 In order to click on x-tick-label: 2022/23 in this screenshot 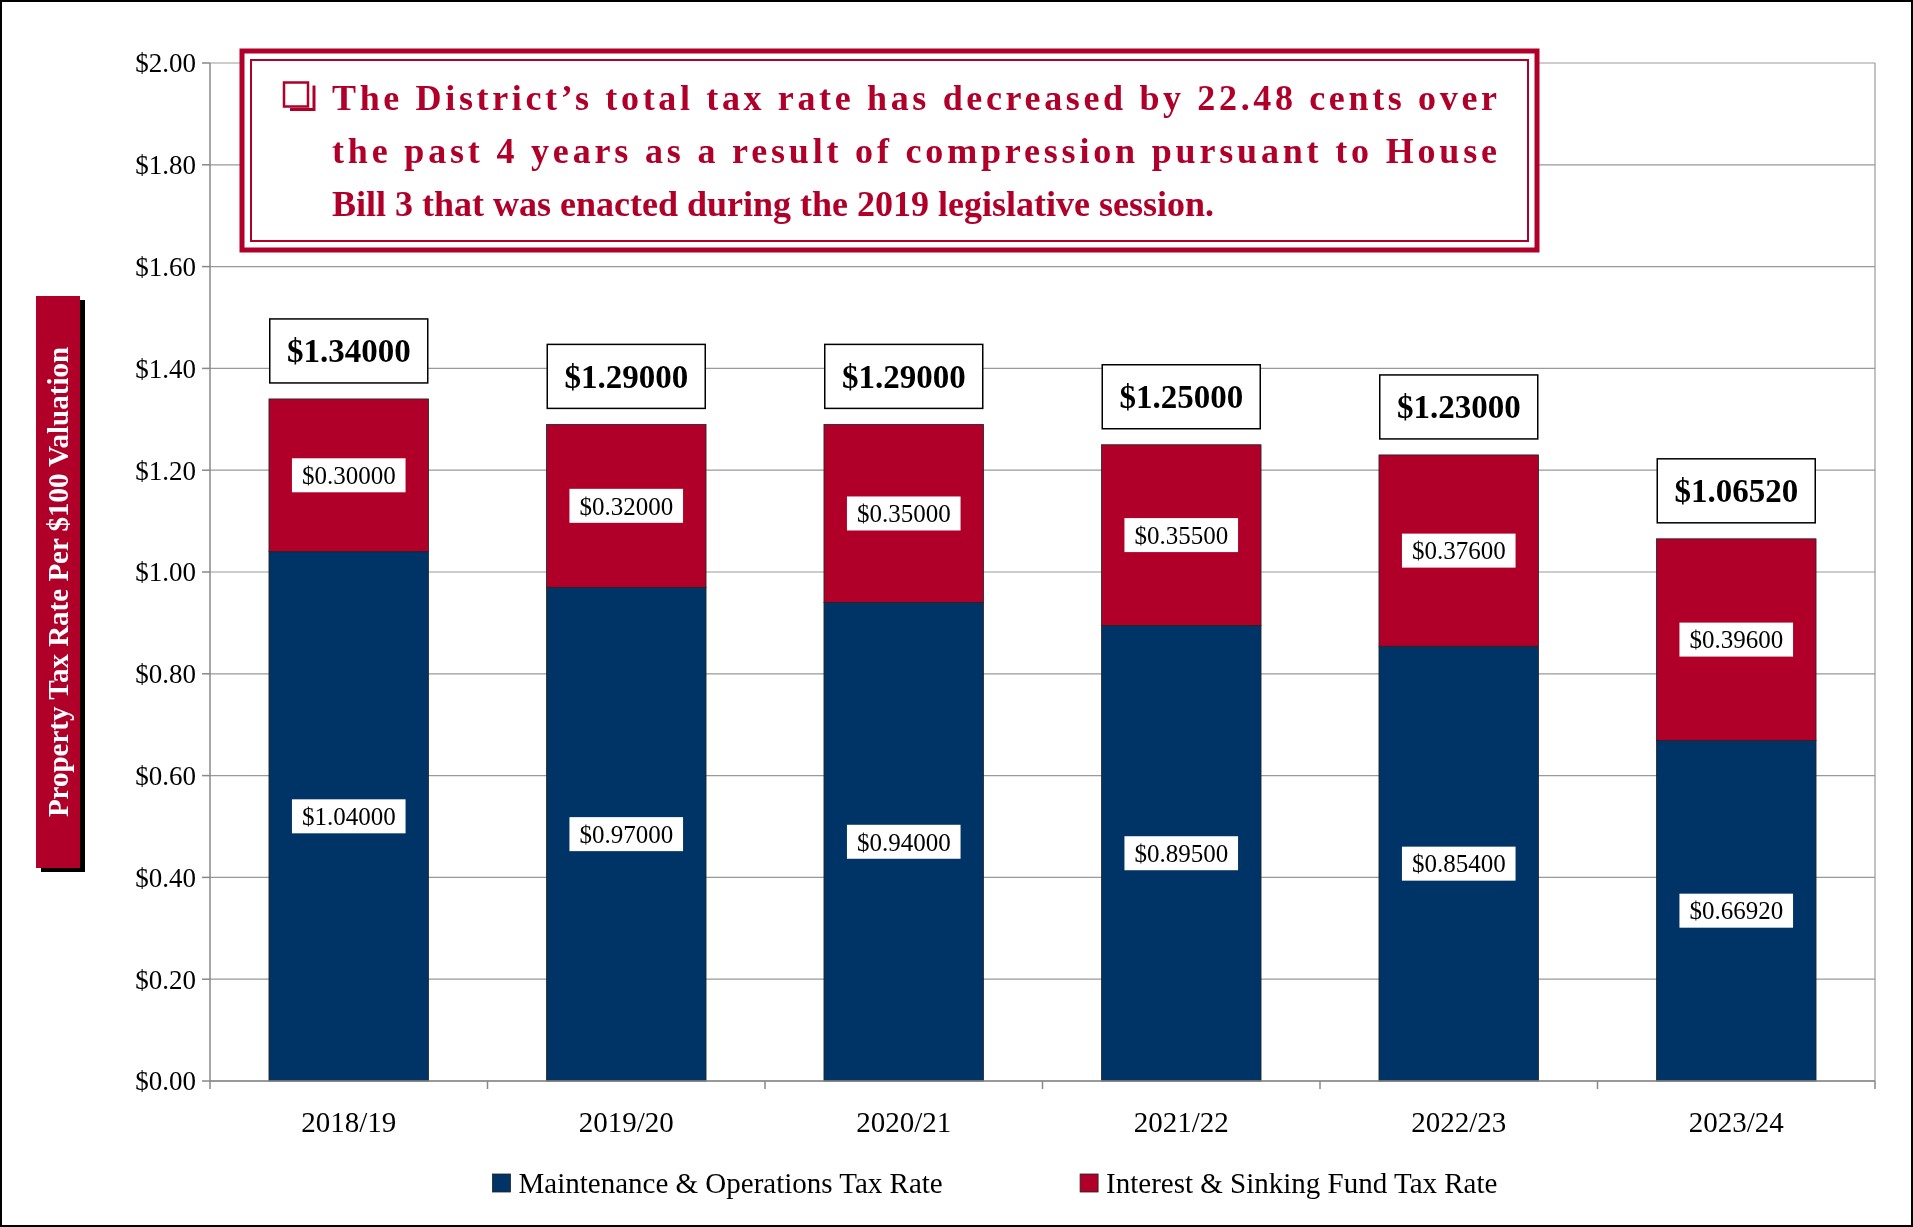, I will do `click(1459, 1122)`.